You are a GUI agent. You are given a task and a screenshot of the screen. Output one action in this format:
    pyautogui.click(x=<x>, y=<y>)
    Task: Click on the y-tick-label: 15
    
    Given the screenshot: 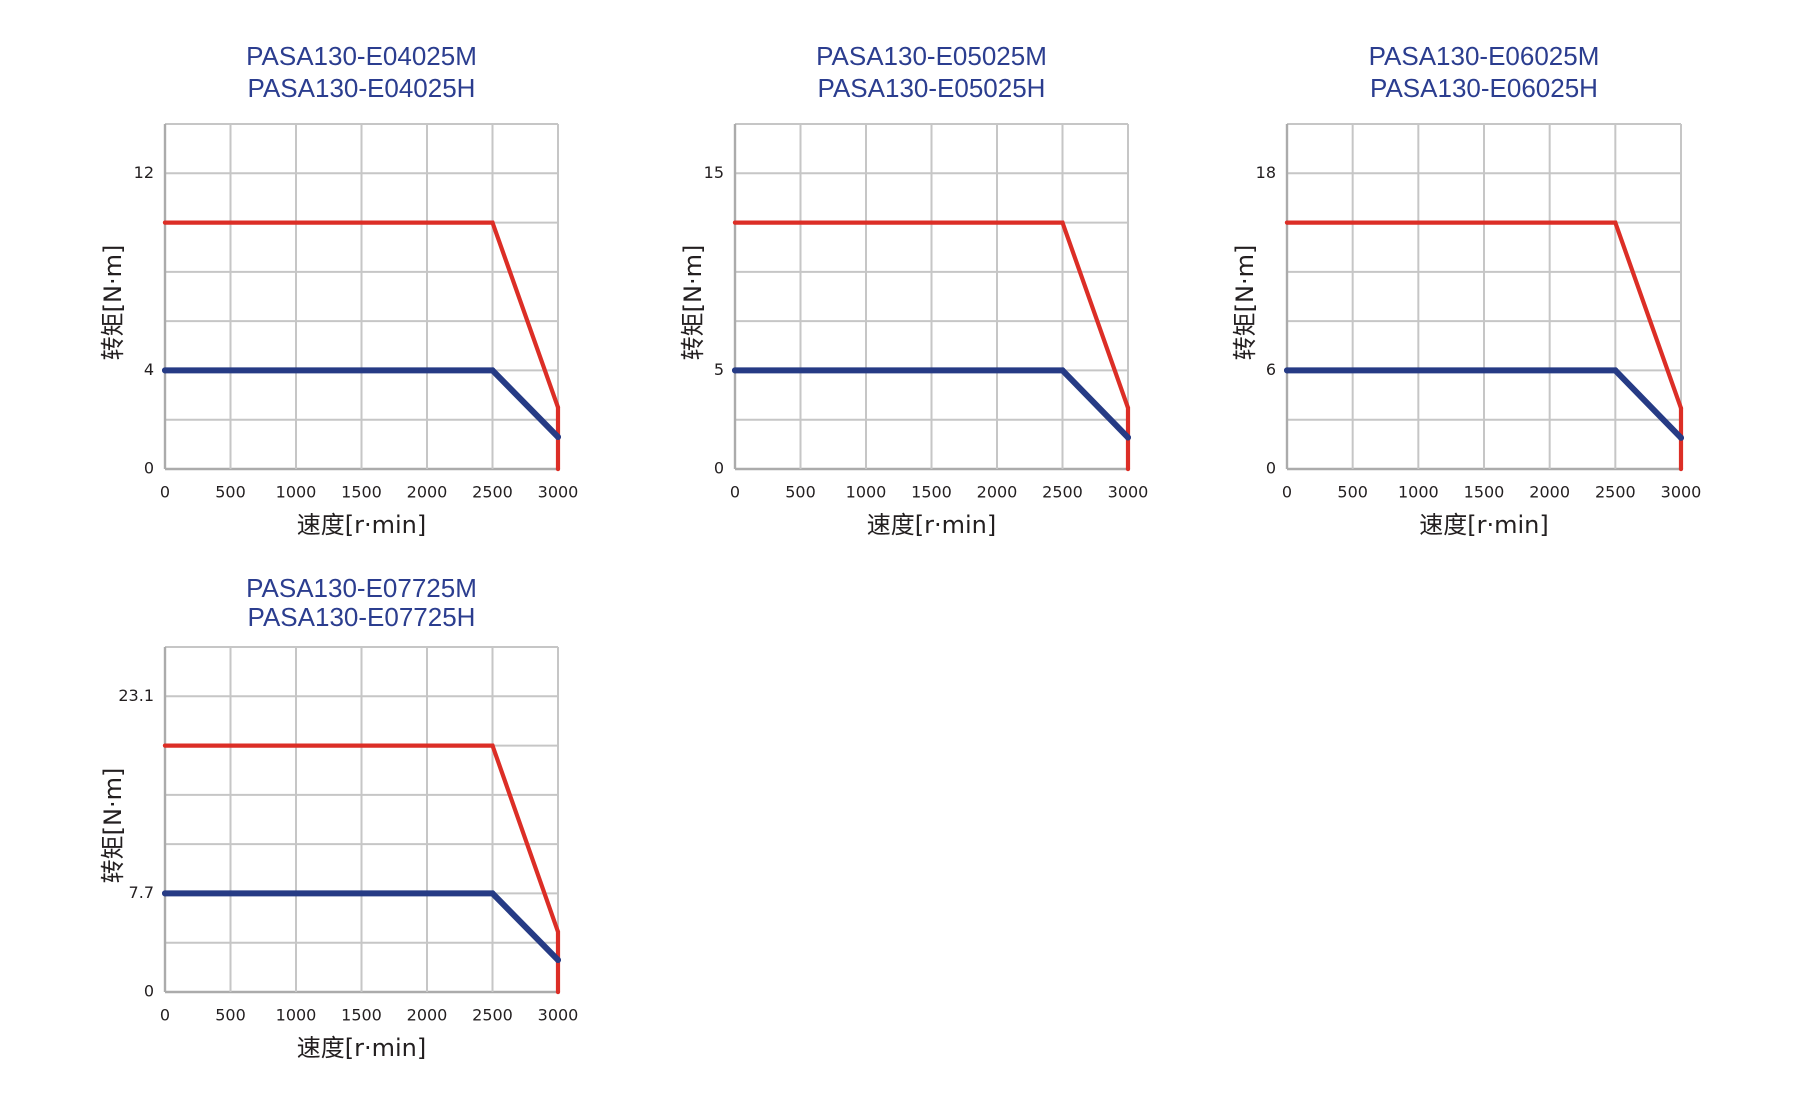 What is the action you would take?
    pyautogui.click(x=714, y=172)
    